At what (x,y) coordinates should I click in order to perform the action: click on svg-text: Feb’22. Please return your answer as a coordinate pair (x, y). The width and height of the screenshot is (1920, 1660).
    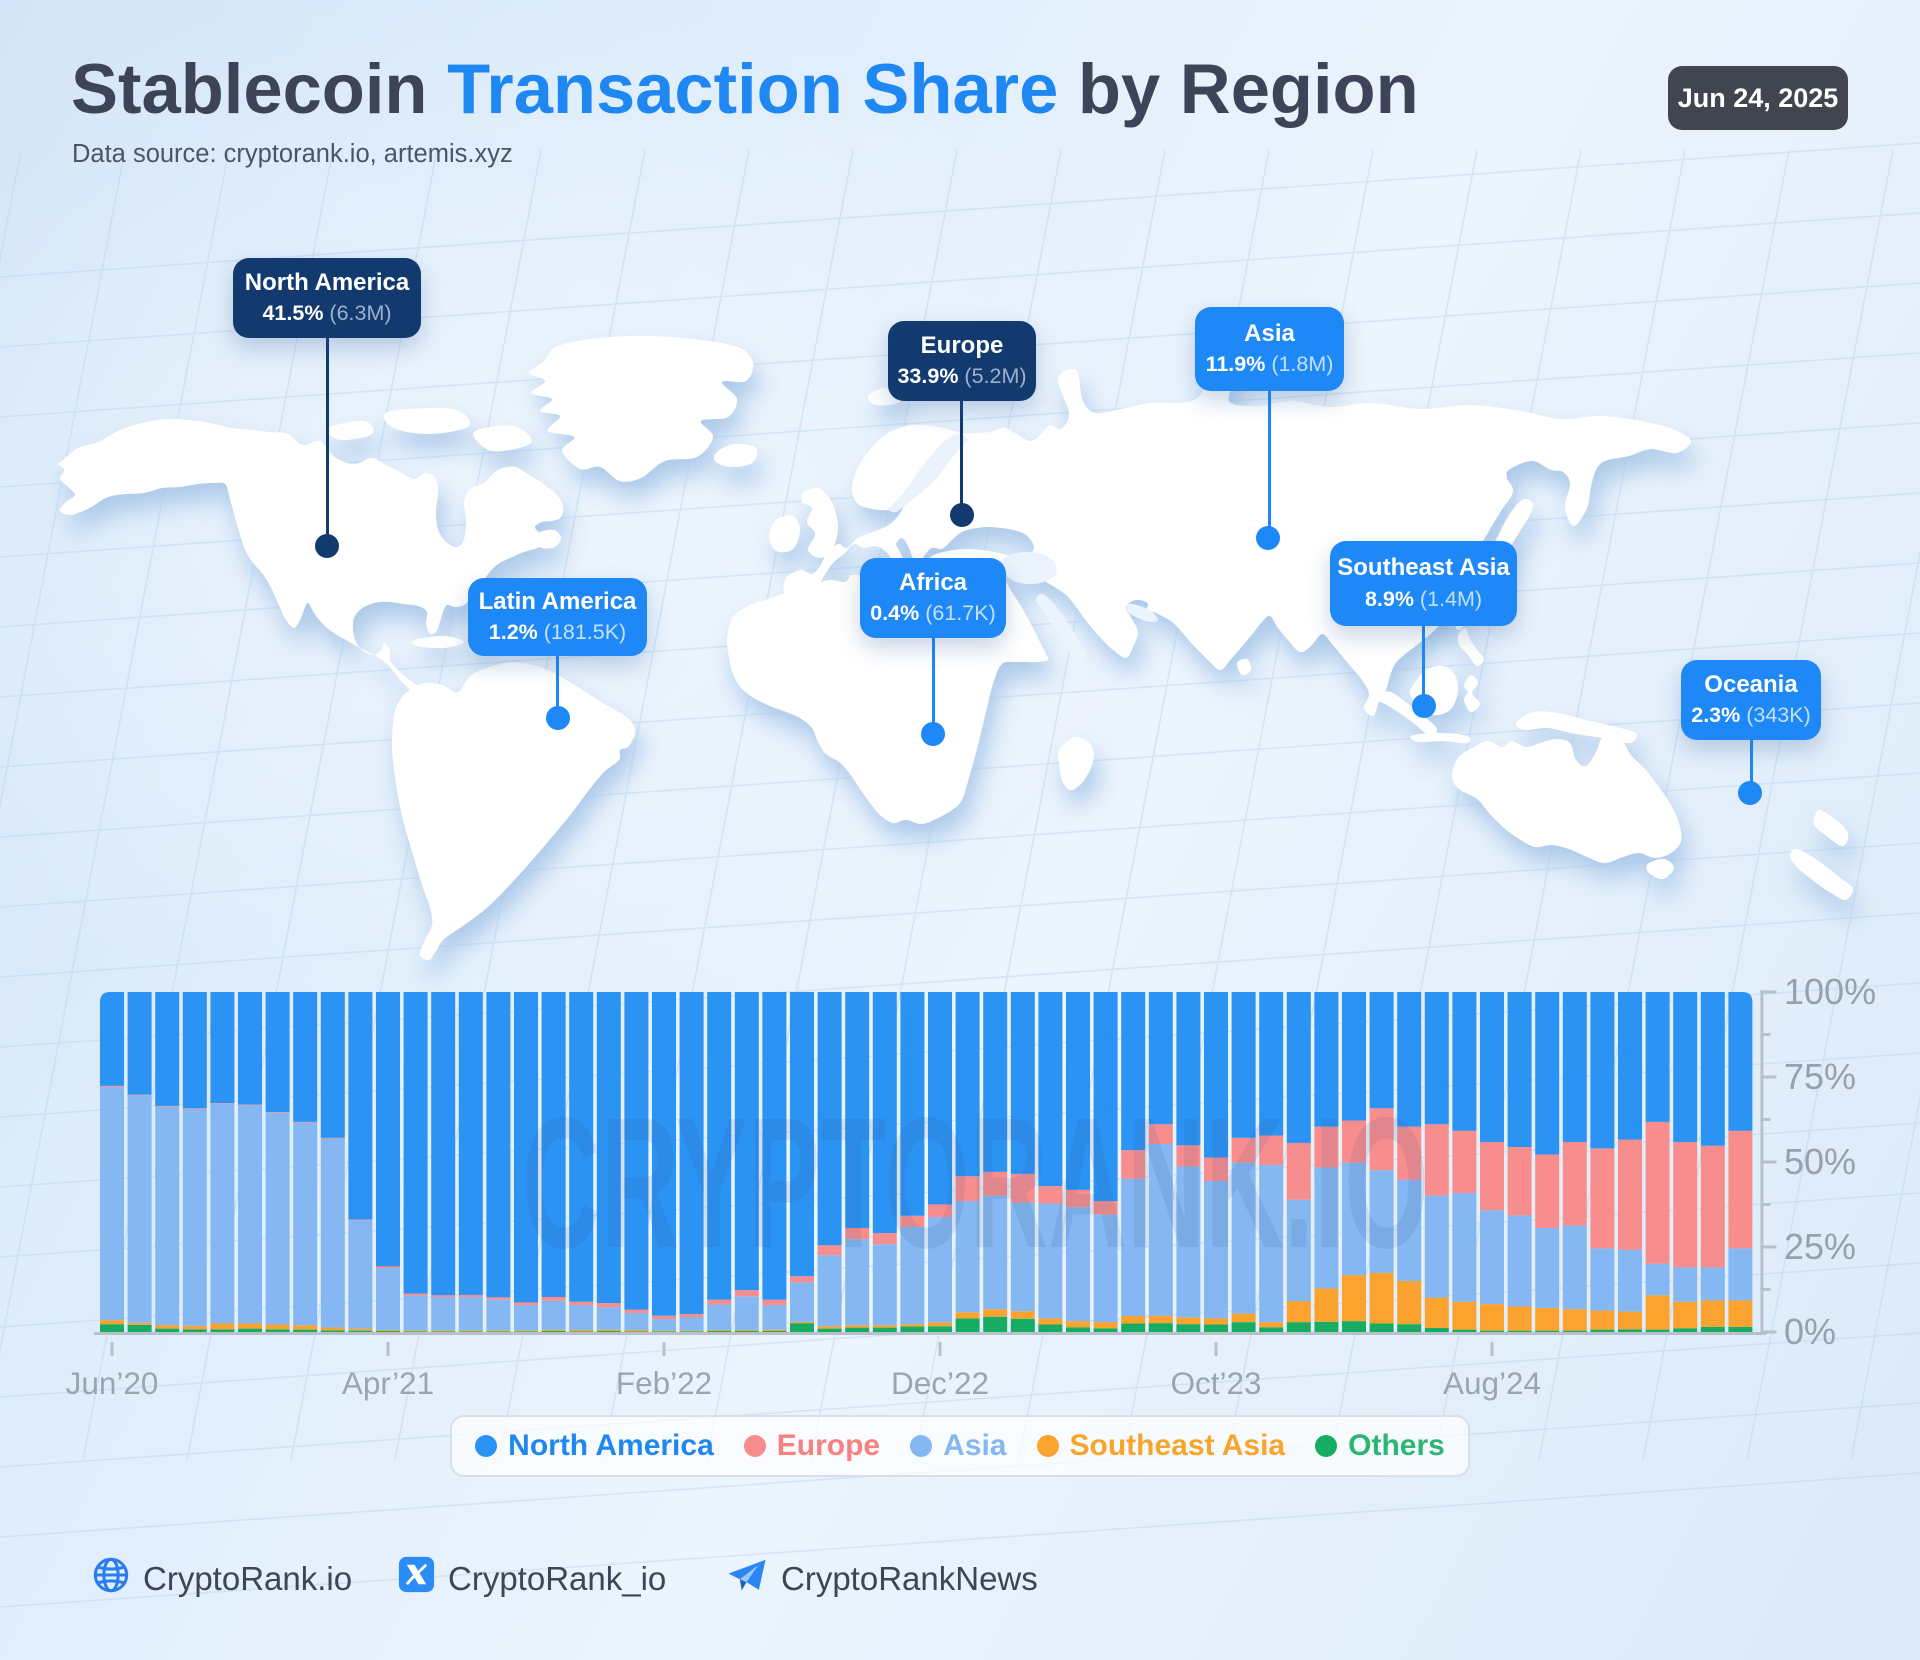
    Looking at the image, I should click on (664, 1383).